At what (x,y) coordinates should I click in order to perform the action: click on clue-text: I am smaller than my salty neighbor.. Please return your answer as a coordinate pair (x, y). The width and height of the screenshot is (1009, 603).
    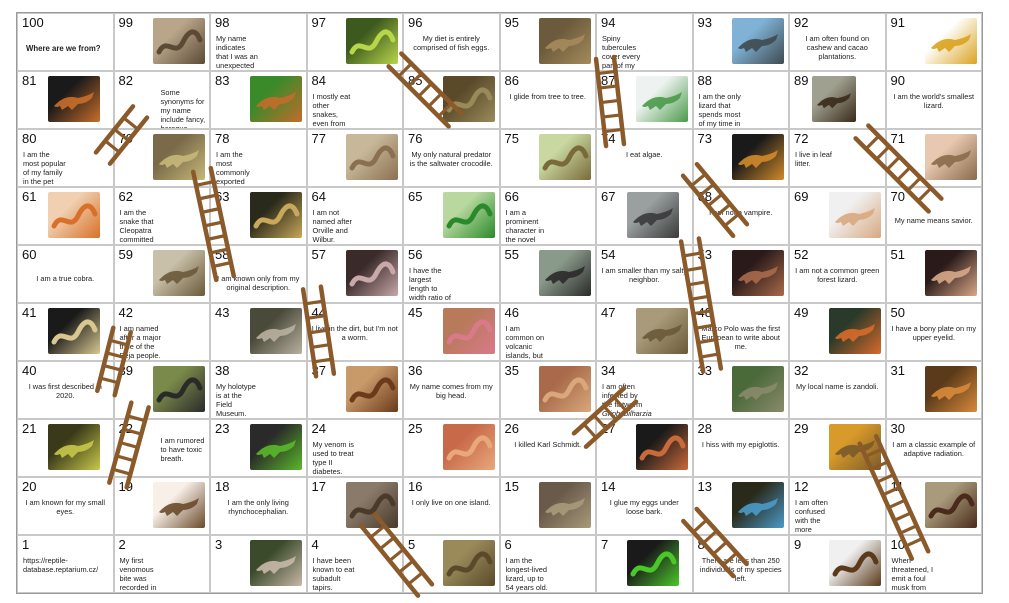
    Looking at the image, I should click on (644, 275).